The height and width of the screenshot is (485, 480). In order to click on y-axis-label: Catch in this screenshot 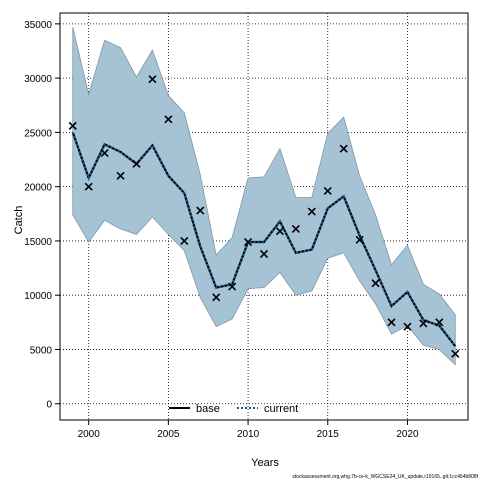, I will do `click(19, 220)`.